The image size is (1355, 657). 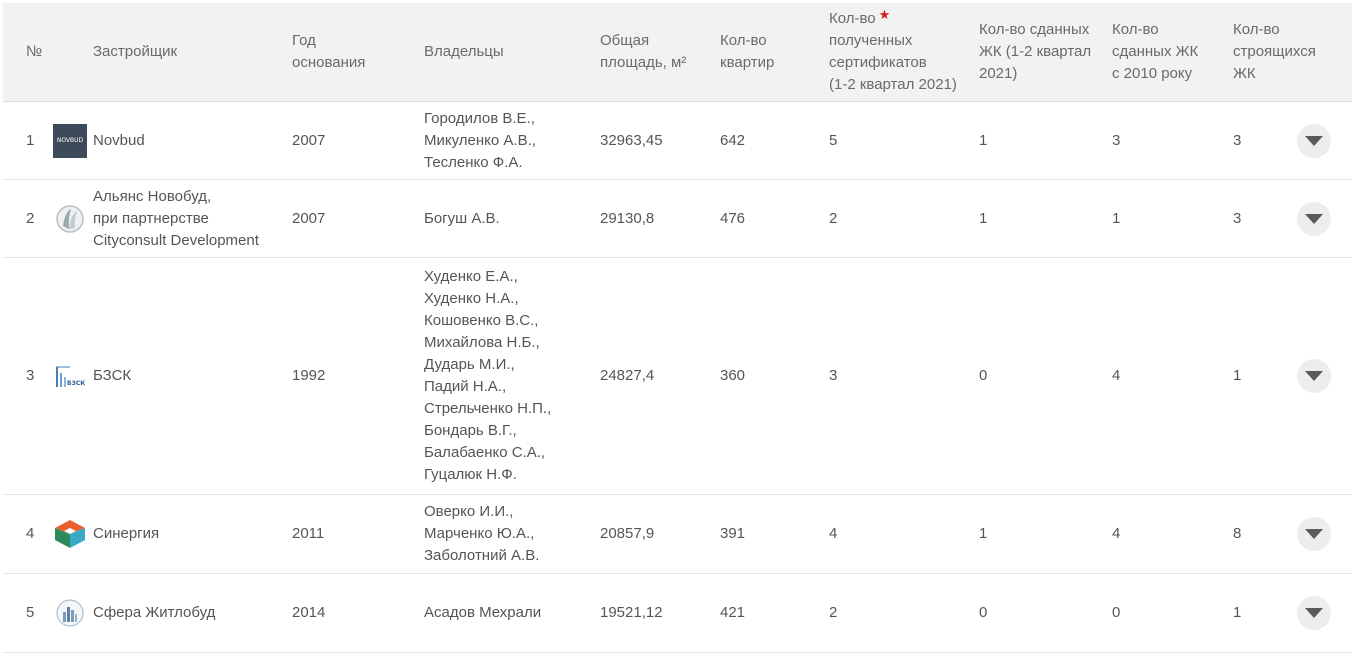 I want to click on synergy-logo-icon, so click(x=70, y=534).